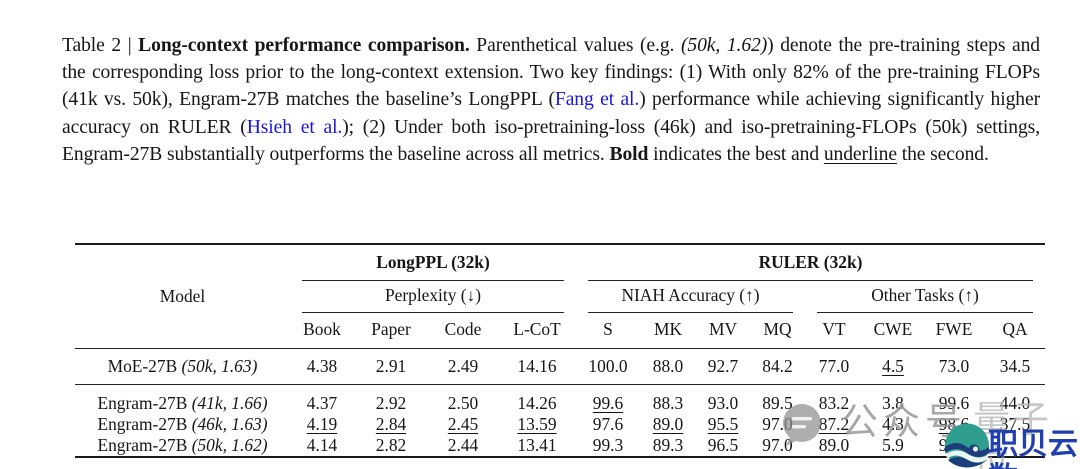 This screenshot has width=1080, height=469. Describe the element at coordinates (834, 445) in the screenshot. I see `cell-vt: 89.0` at that location.